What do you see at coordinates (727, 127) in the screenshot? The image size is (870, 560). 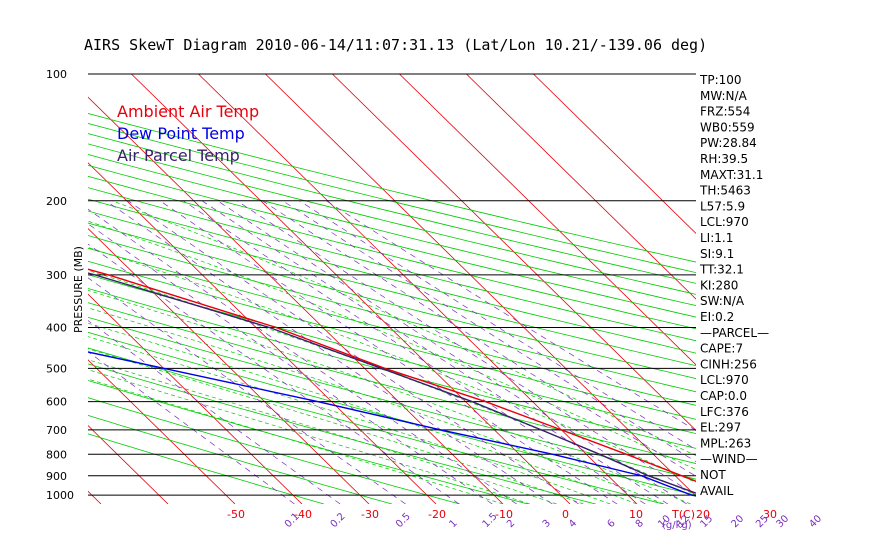 I see `stability-index-item: WB0:559` at bounding box center [727, 127].